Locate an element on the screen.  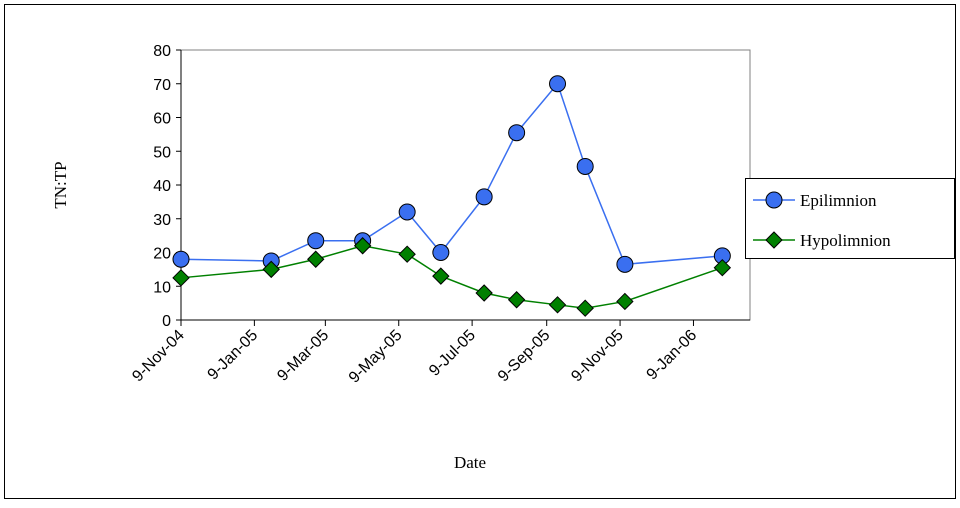
y-tick-label: 20 is located at coordinates (162, 254).